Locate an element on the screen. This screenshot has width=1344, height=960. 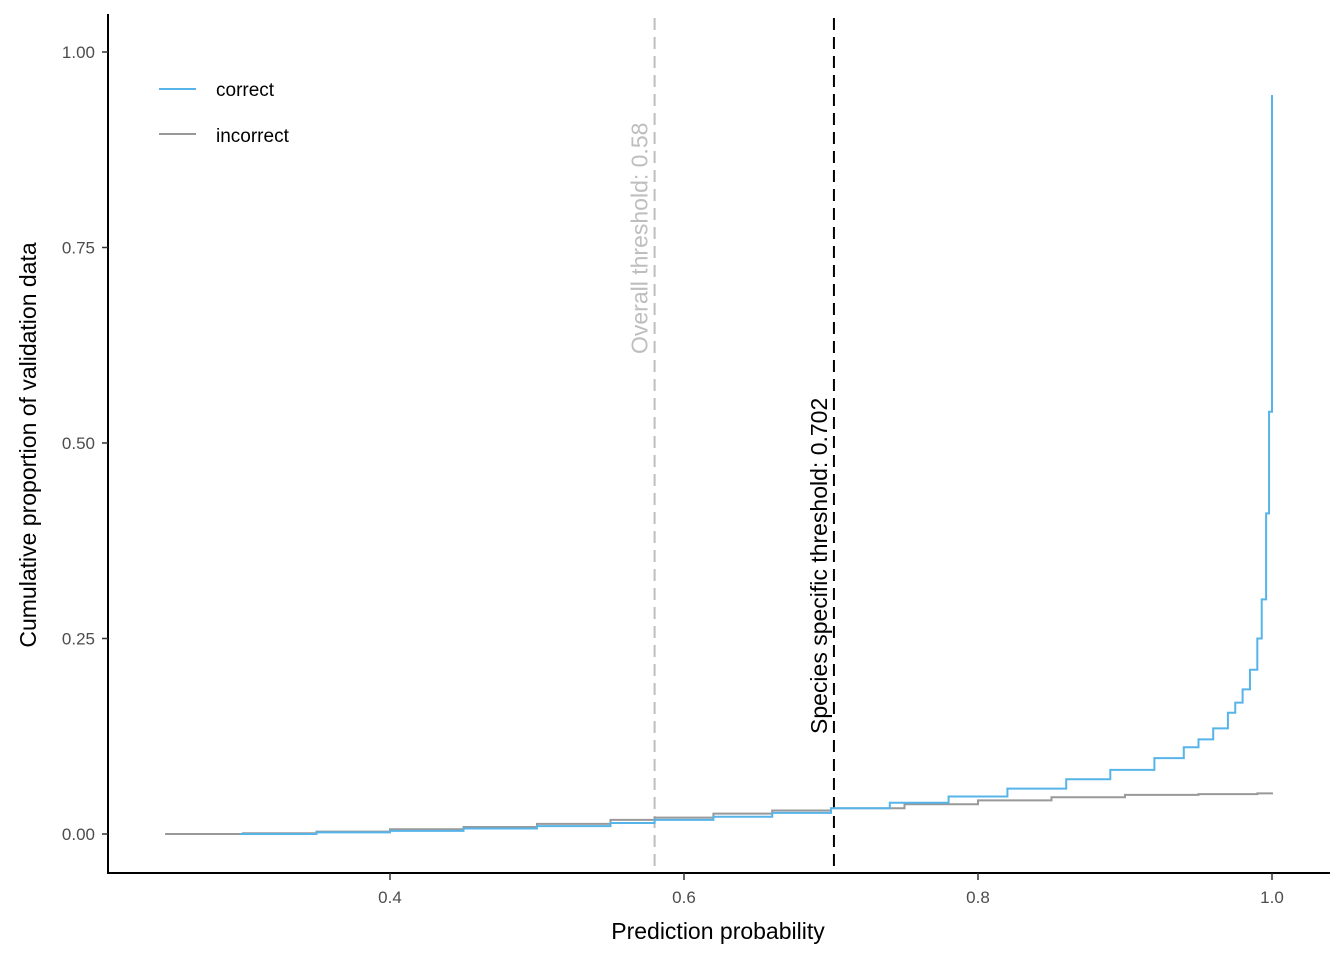
x-tick-label: 1.0 is located at coordinates (1272, 897).